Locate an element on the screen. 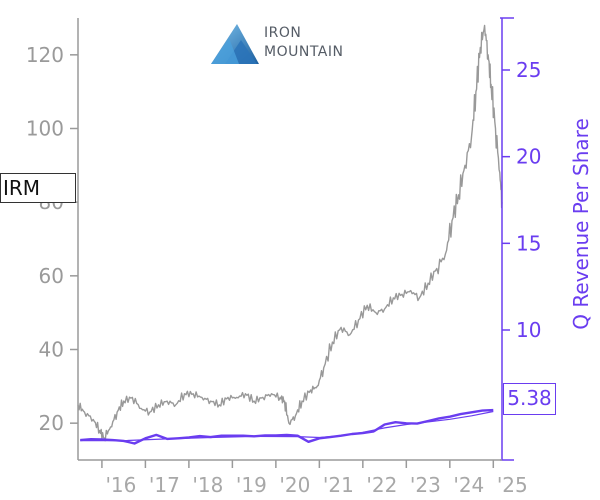 The height and width of the screenshot is (500, 600). iron-mountain-logo: IRON MOUNTAIN is located at coordinates (296, 45).